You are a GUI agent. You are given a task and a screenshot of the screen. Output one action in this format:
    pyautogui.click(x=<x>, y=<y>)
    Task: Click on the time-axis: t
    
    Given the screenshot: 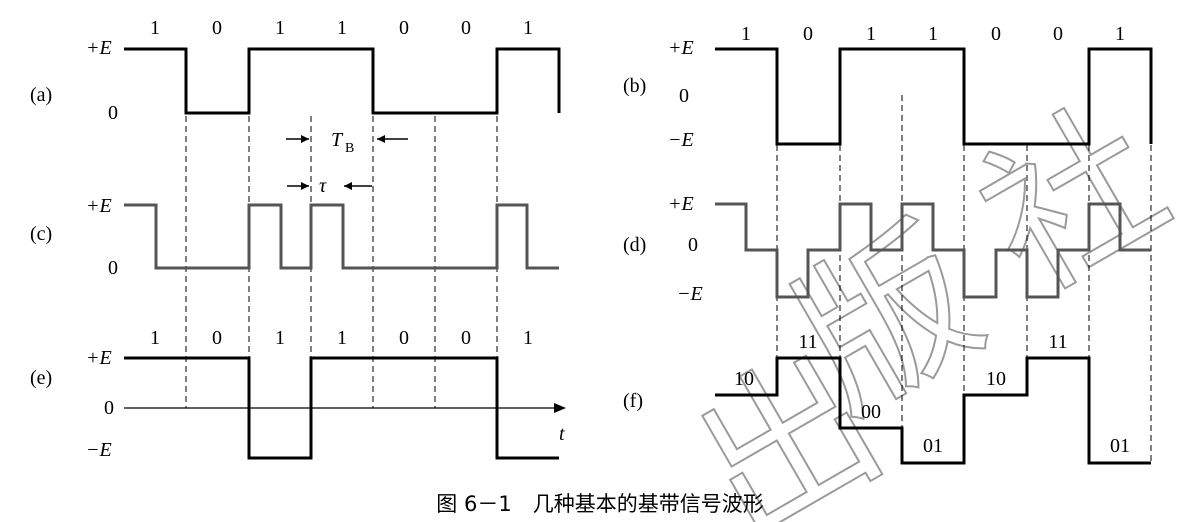 What is the action you would take?
    pyautogui.click(x=345, y=424)
    